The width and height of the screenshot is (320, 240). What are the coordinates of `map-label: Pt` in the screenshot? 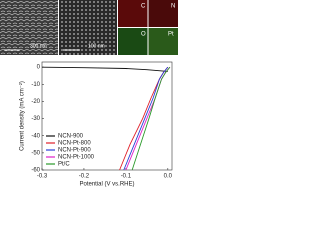 It's located at (171, 35).